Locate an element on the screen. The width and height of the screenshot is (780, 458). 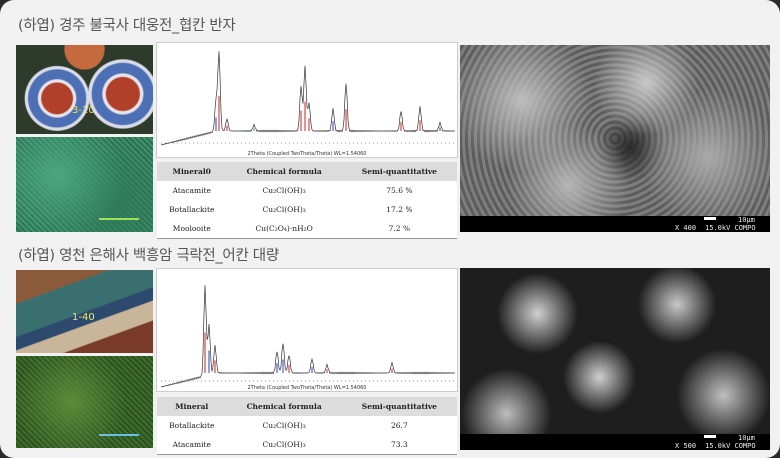
table-row: Moolooite Cu(C₂O₄)·nH₂O 7.2 % is located at coordinates (307, 229).